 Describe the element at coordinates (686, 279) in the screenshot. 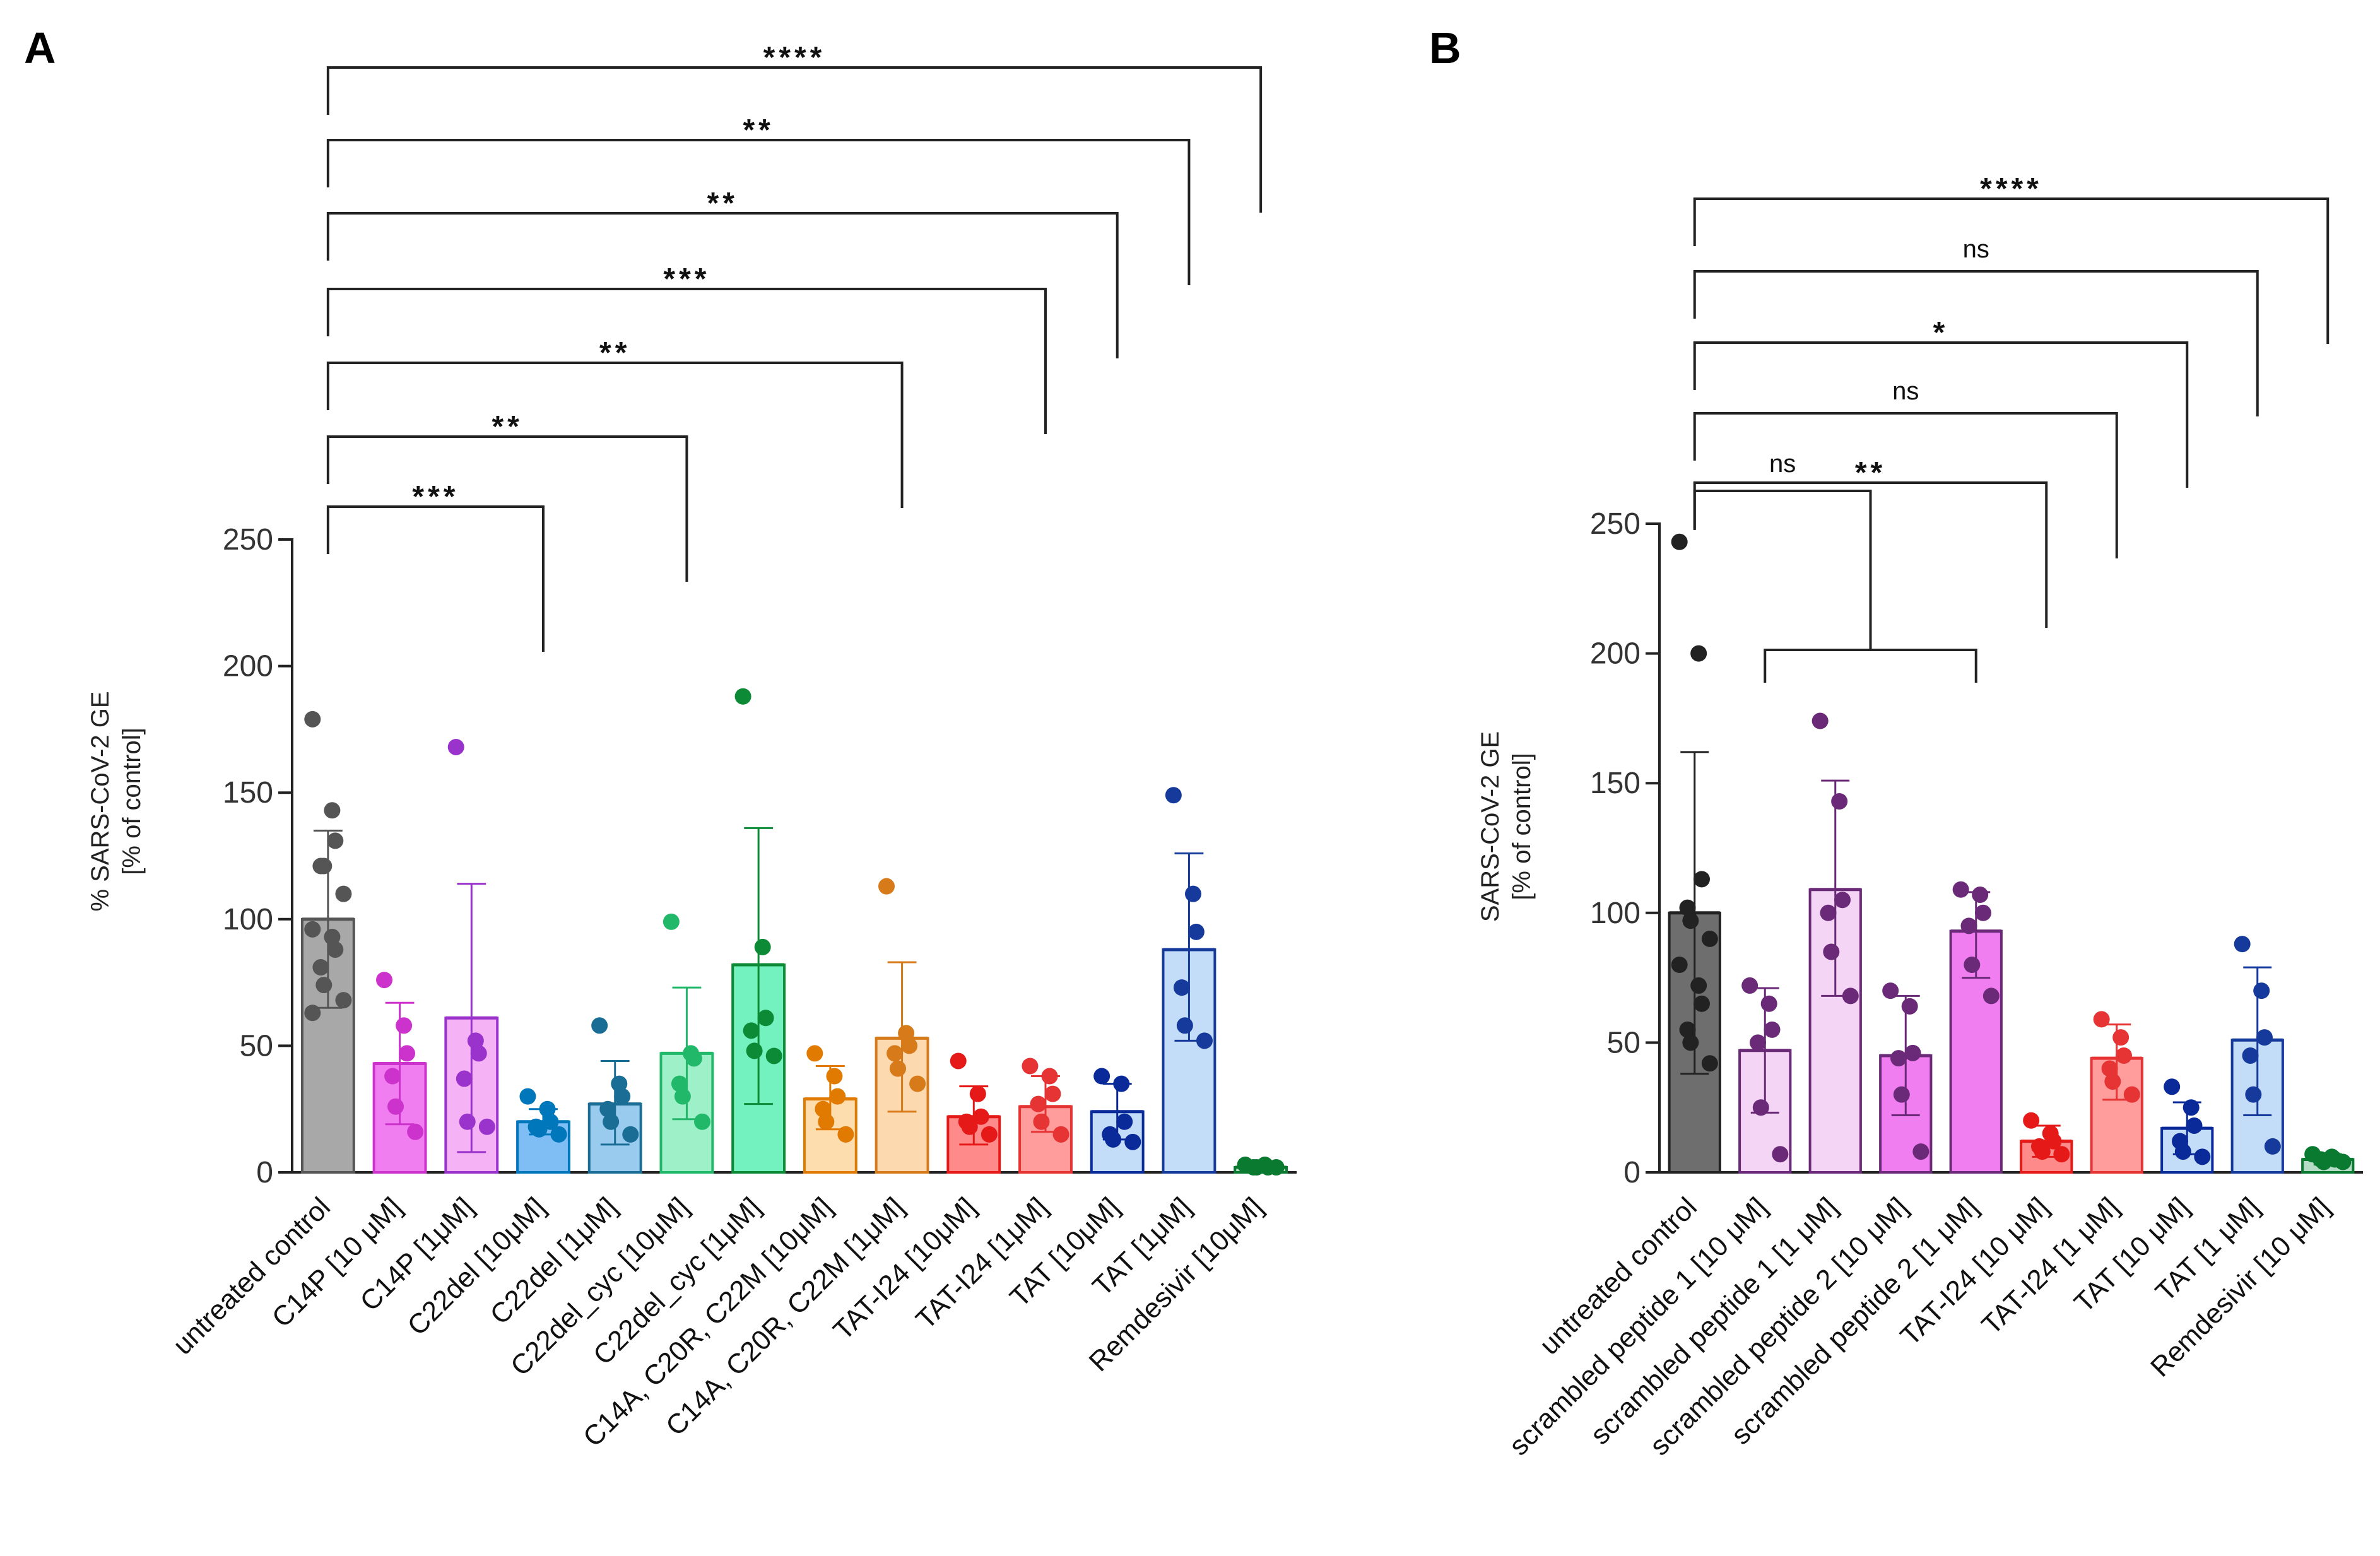

I see `significance-label: ***` at that location.